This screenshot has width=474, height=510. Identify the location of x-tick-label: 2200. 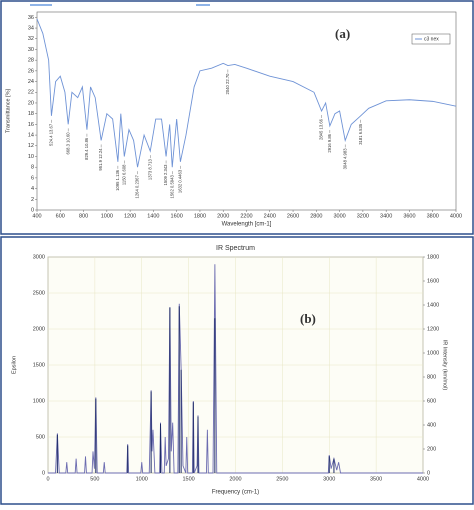
(246, 216).